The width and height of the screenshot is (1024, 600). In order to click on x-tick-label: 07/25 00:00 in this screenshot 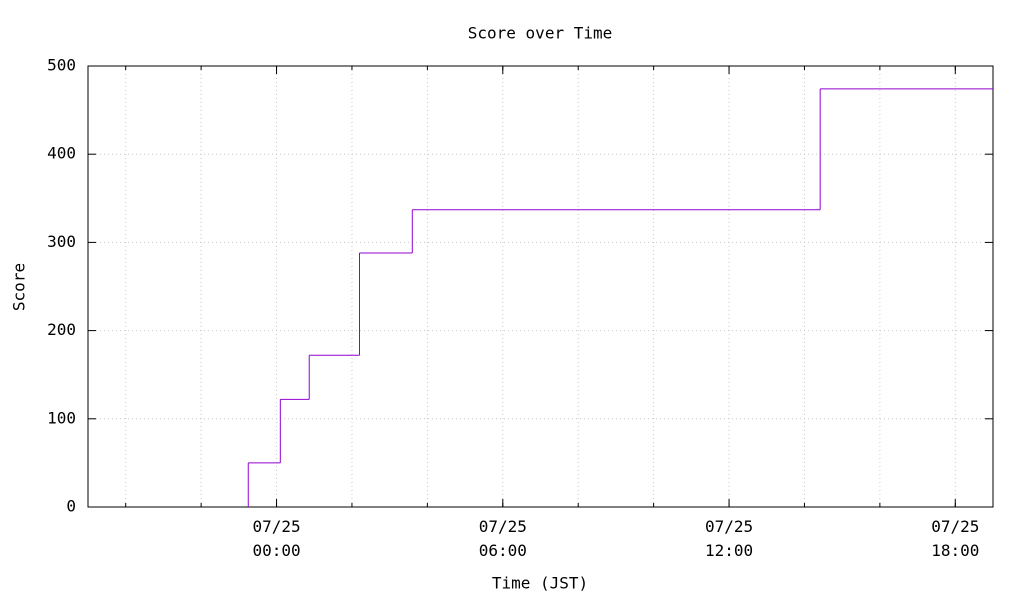, I will do `click(276, 538)`.